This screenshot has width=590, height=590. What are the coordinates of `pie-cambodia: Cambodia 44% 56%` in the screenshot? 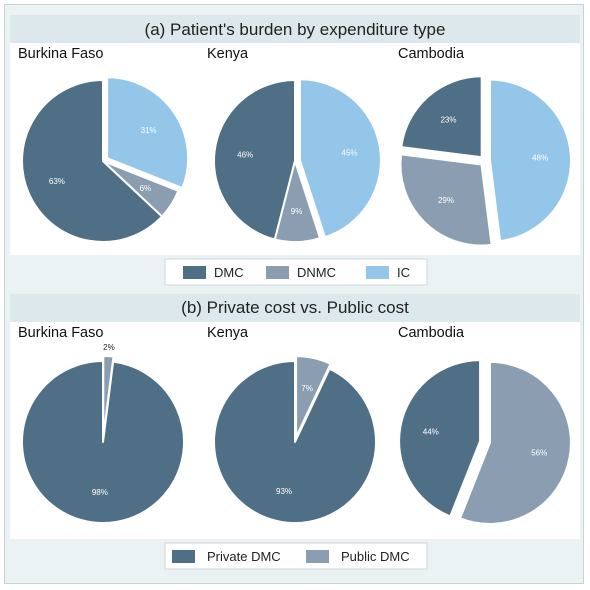 It's located at (485, 425).